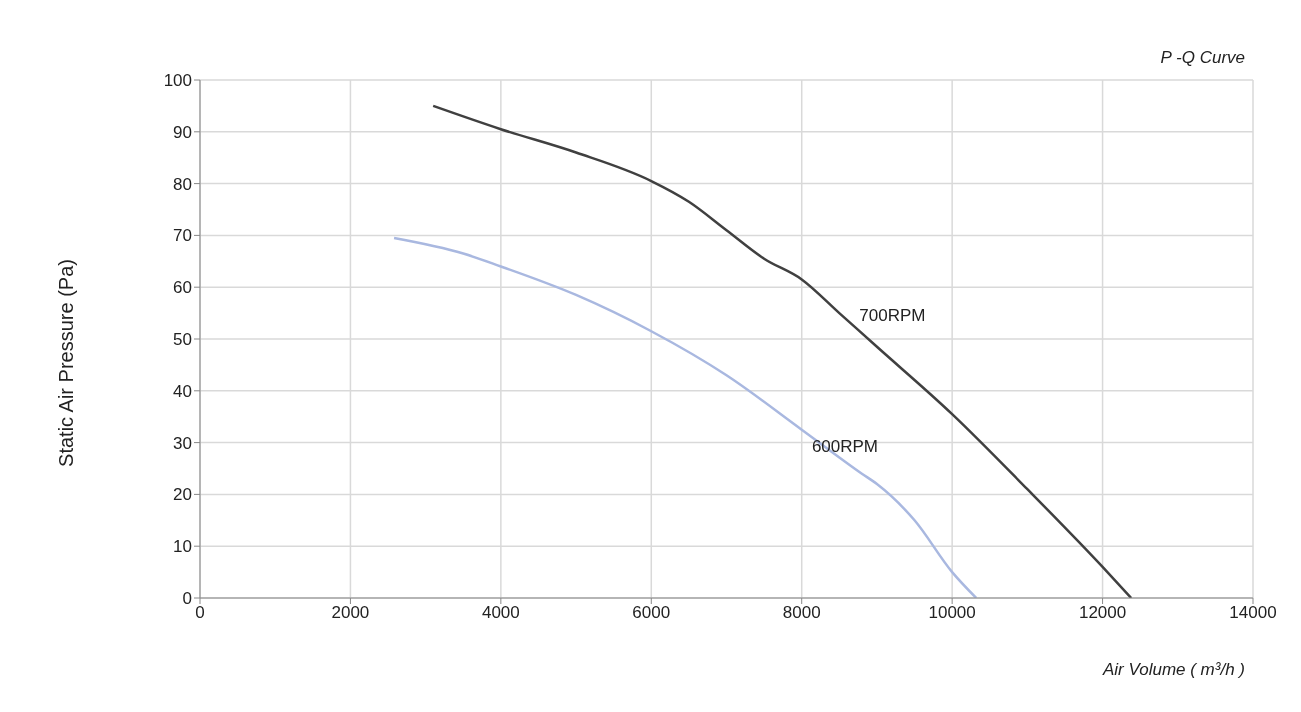 The width and height of the screenshot is (1301, 712). Describe the element at coordinates (182, 547) in the screenshot. I see `y-tick-label: 10` at that location.